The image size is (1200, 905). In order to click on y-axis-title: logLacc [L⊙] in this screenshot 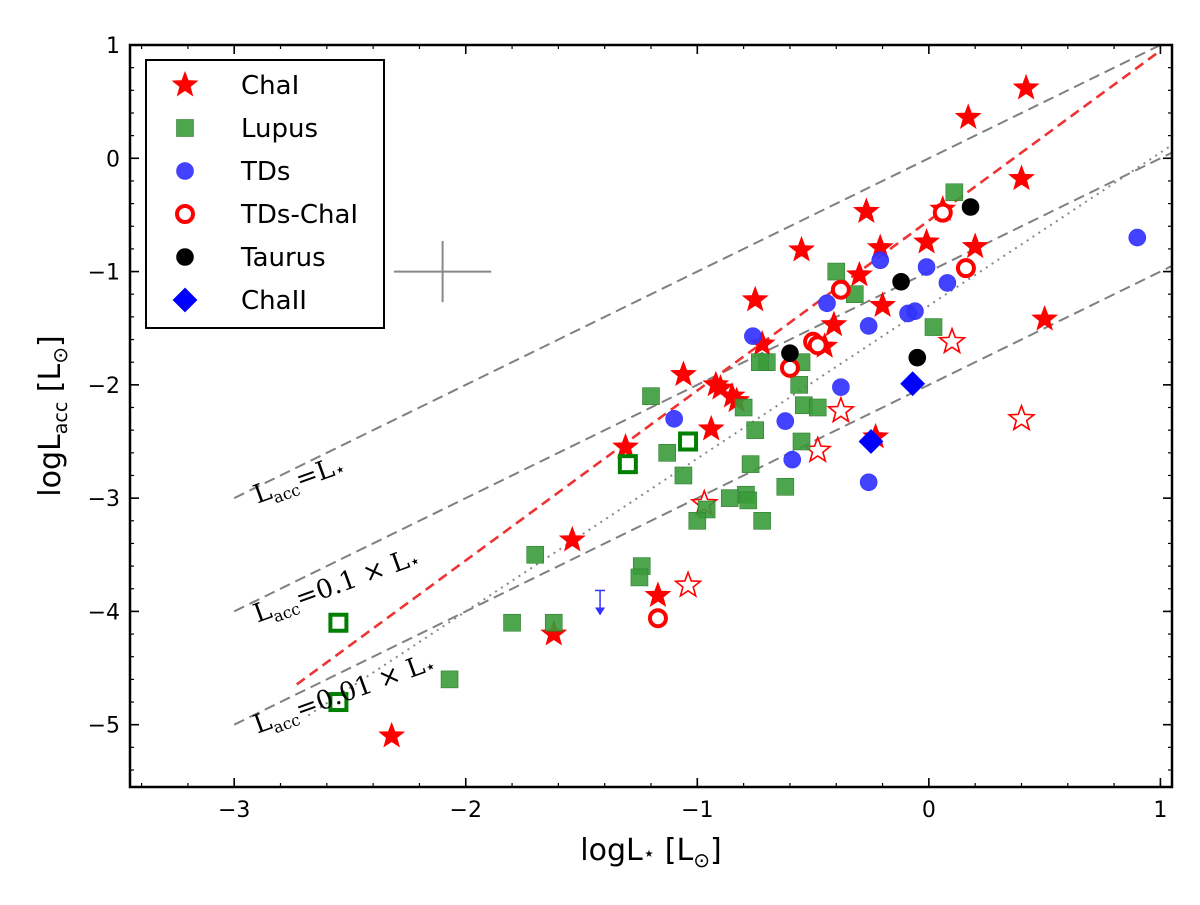, I will do `click(52, 415)`.